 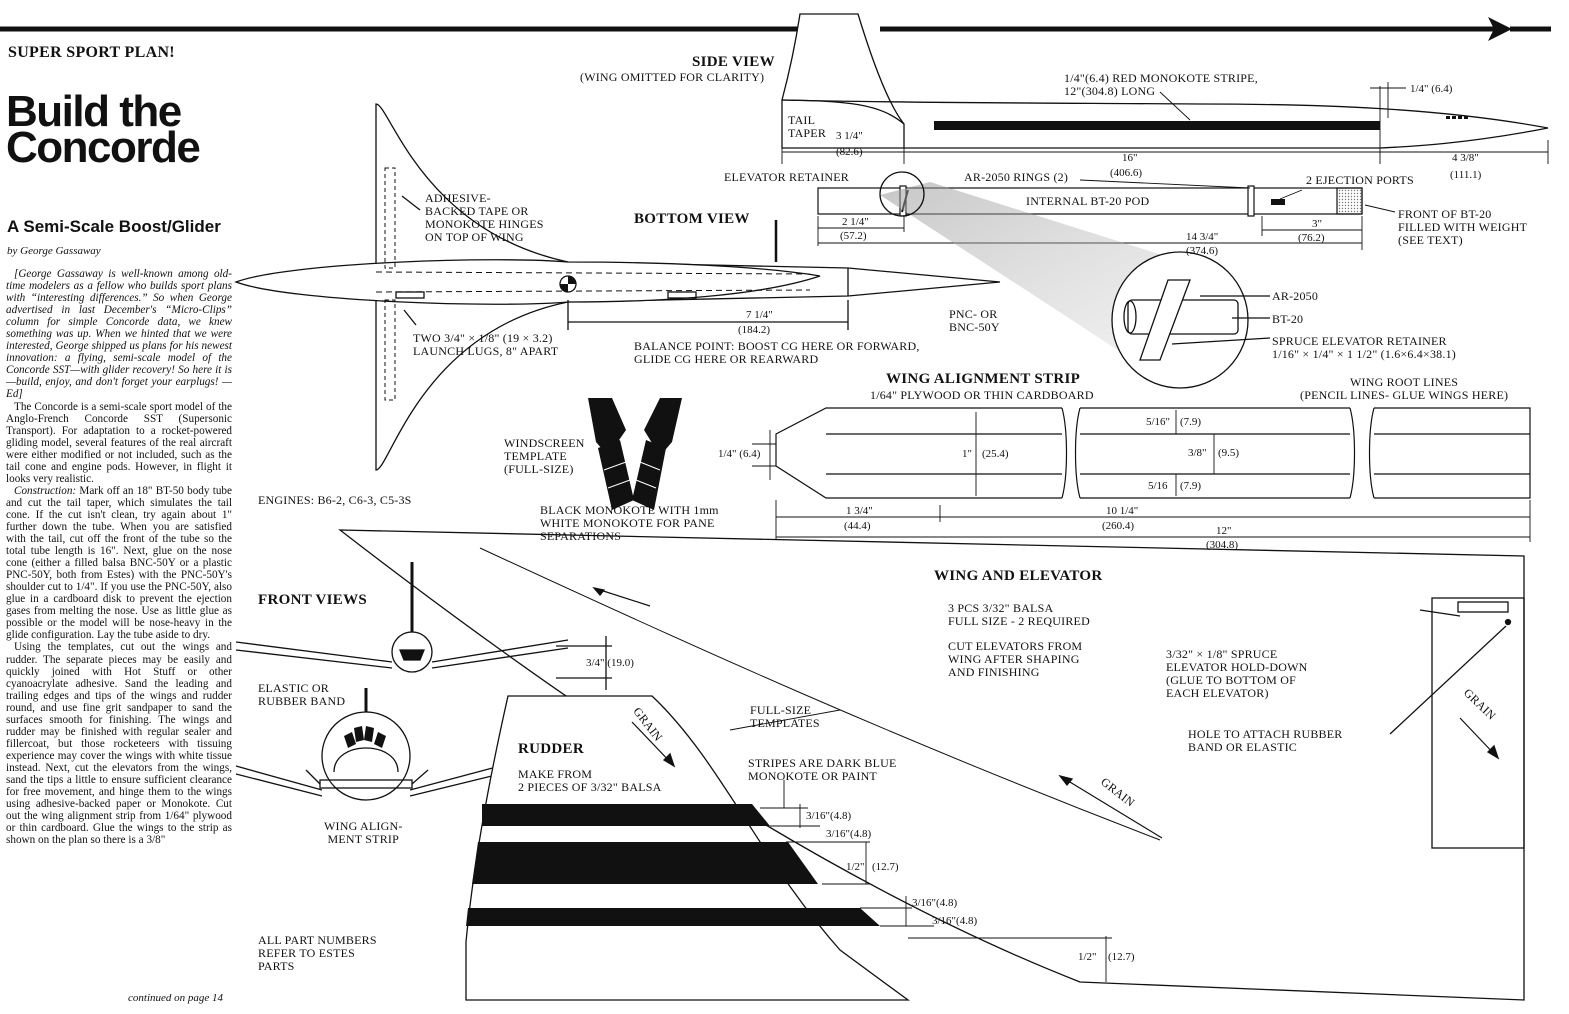 I want to click on header-rule, so click(x=775, y=29).